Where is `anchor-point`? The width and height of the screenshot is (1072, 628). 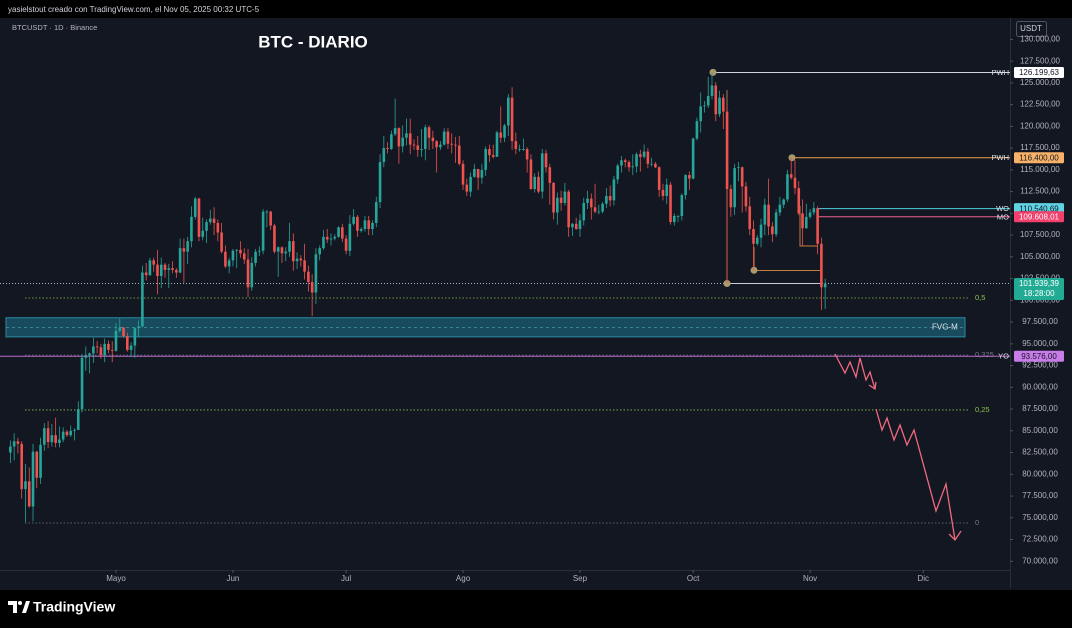
anchor-point is located at coordinates (792, 158).